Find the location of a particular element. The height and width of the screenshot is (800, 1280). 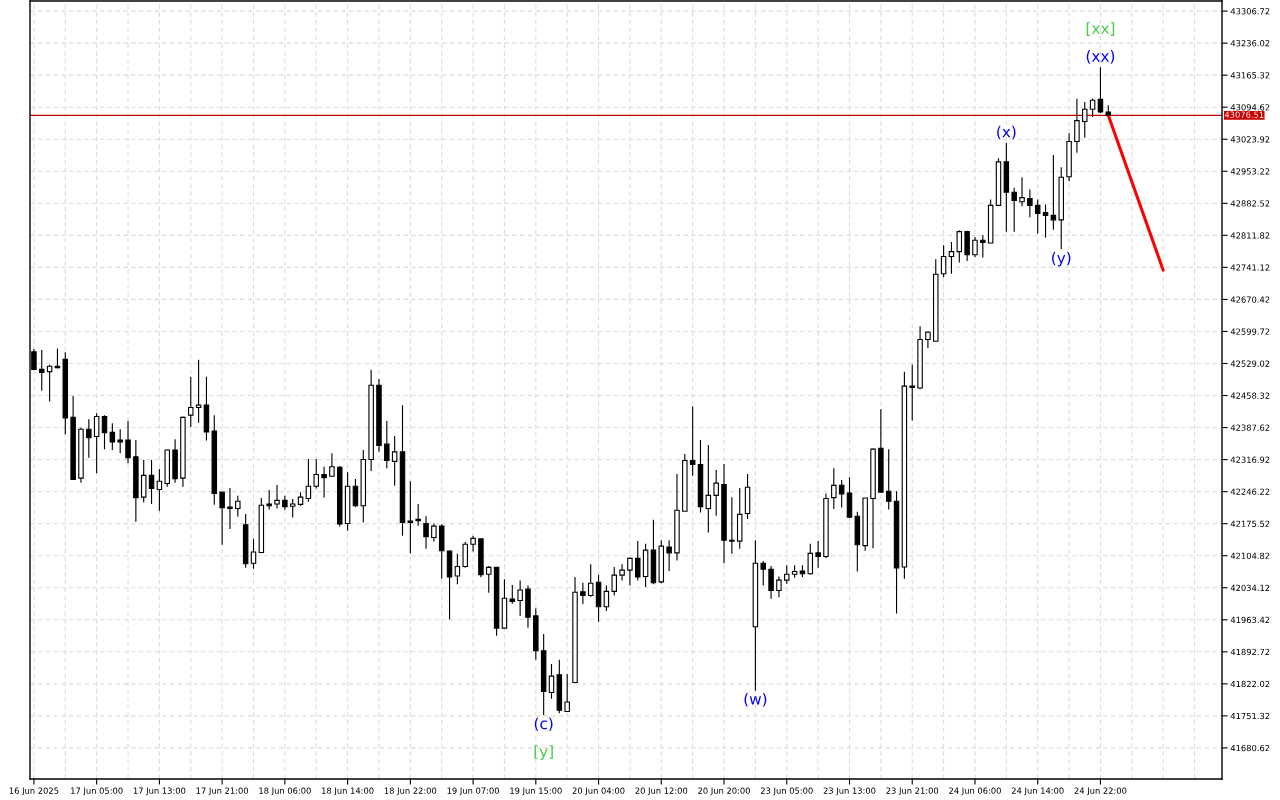

x-tick-label: 16 Jun 2025 is located at coordinates (34, 791).